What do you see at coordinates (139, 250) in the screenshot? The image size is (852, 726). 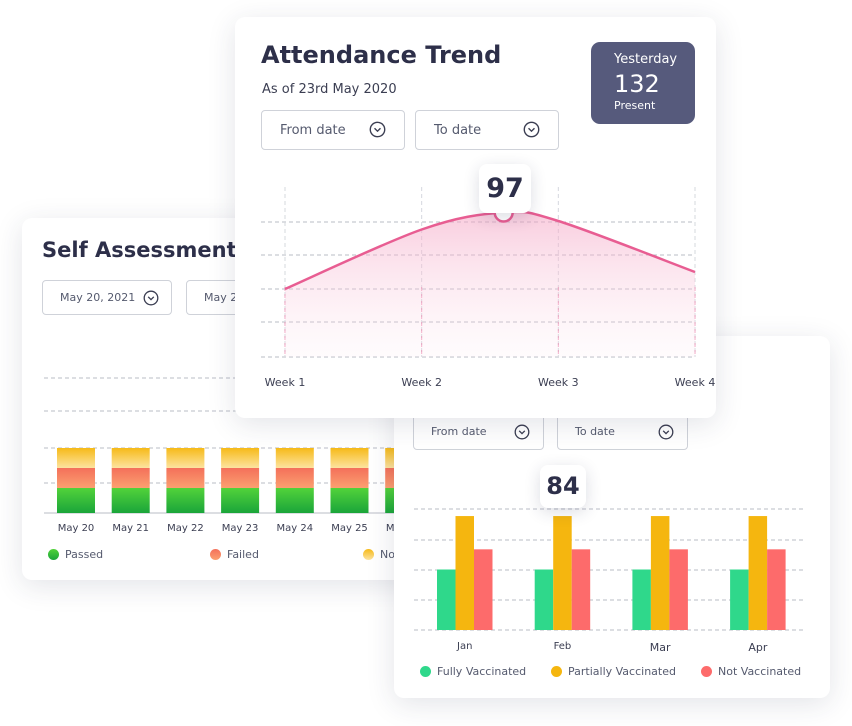 I see `self-assessment-title: Self Assessment` at bounding box center [139, 250].